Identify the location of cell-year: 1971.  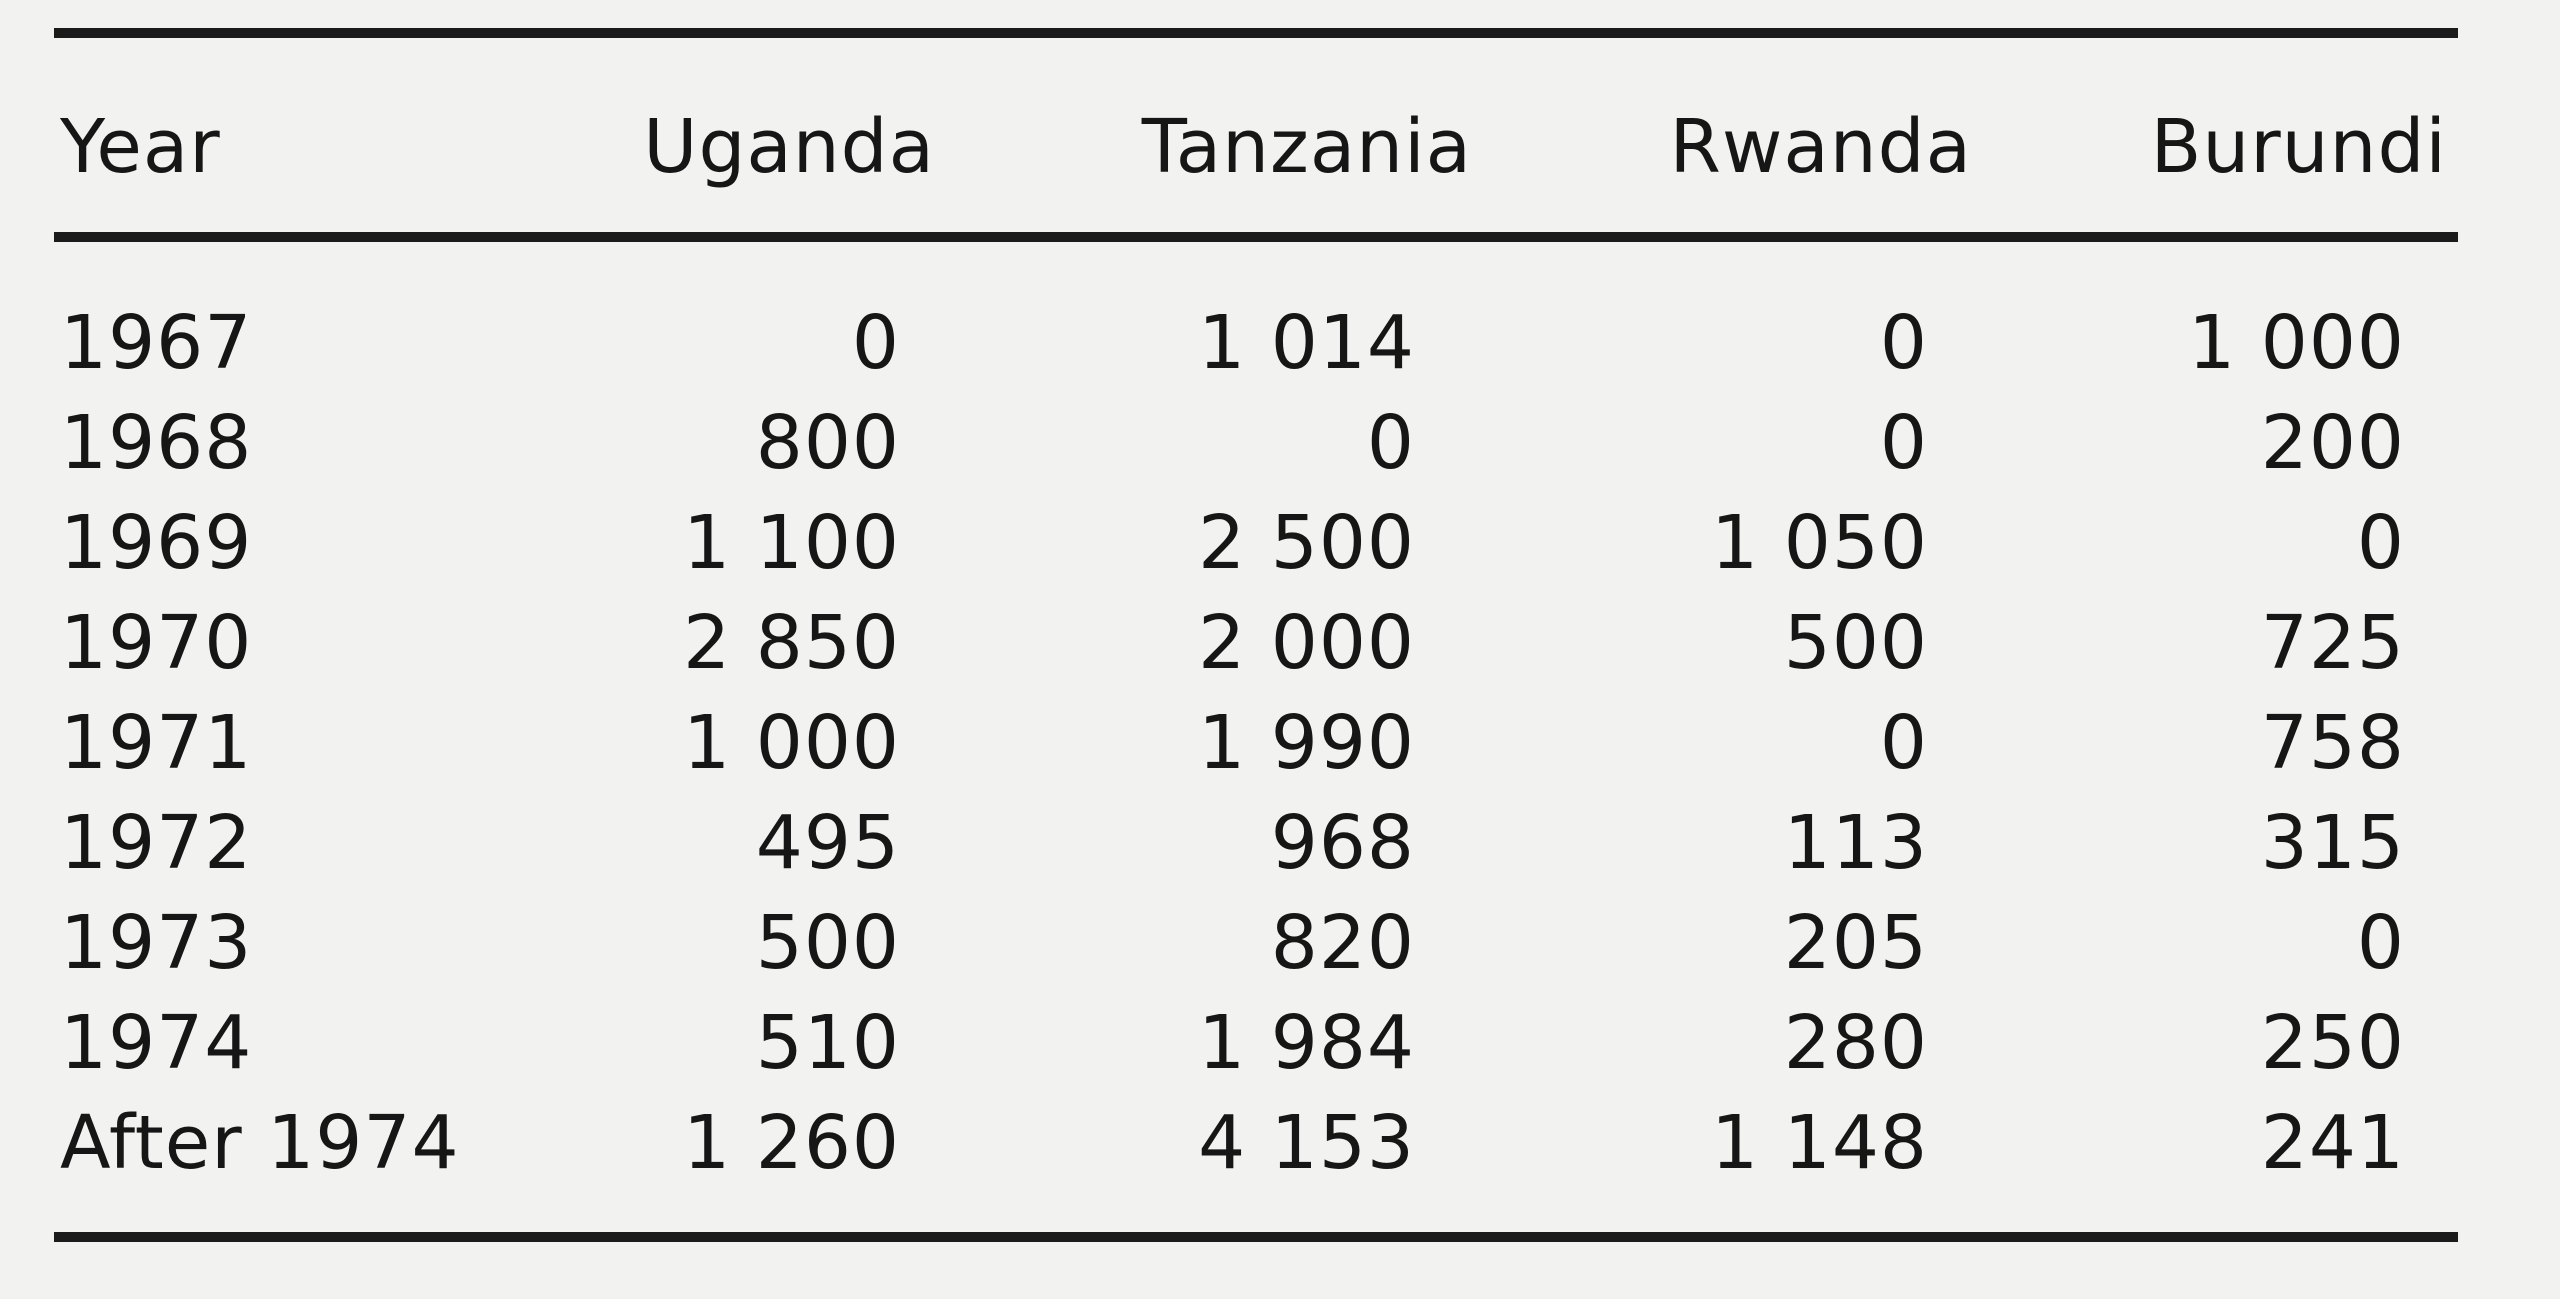
(156, 743).